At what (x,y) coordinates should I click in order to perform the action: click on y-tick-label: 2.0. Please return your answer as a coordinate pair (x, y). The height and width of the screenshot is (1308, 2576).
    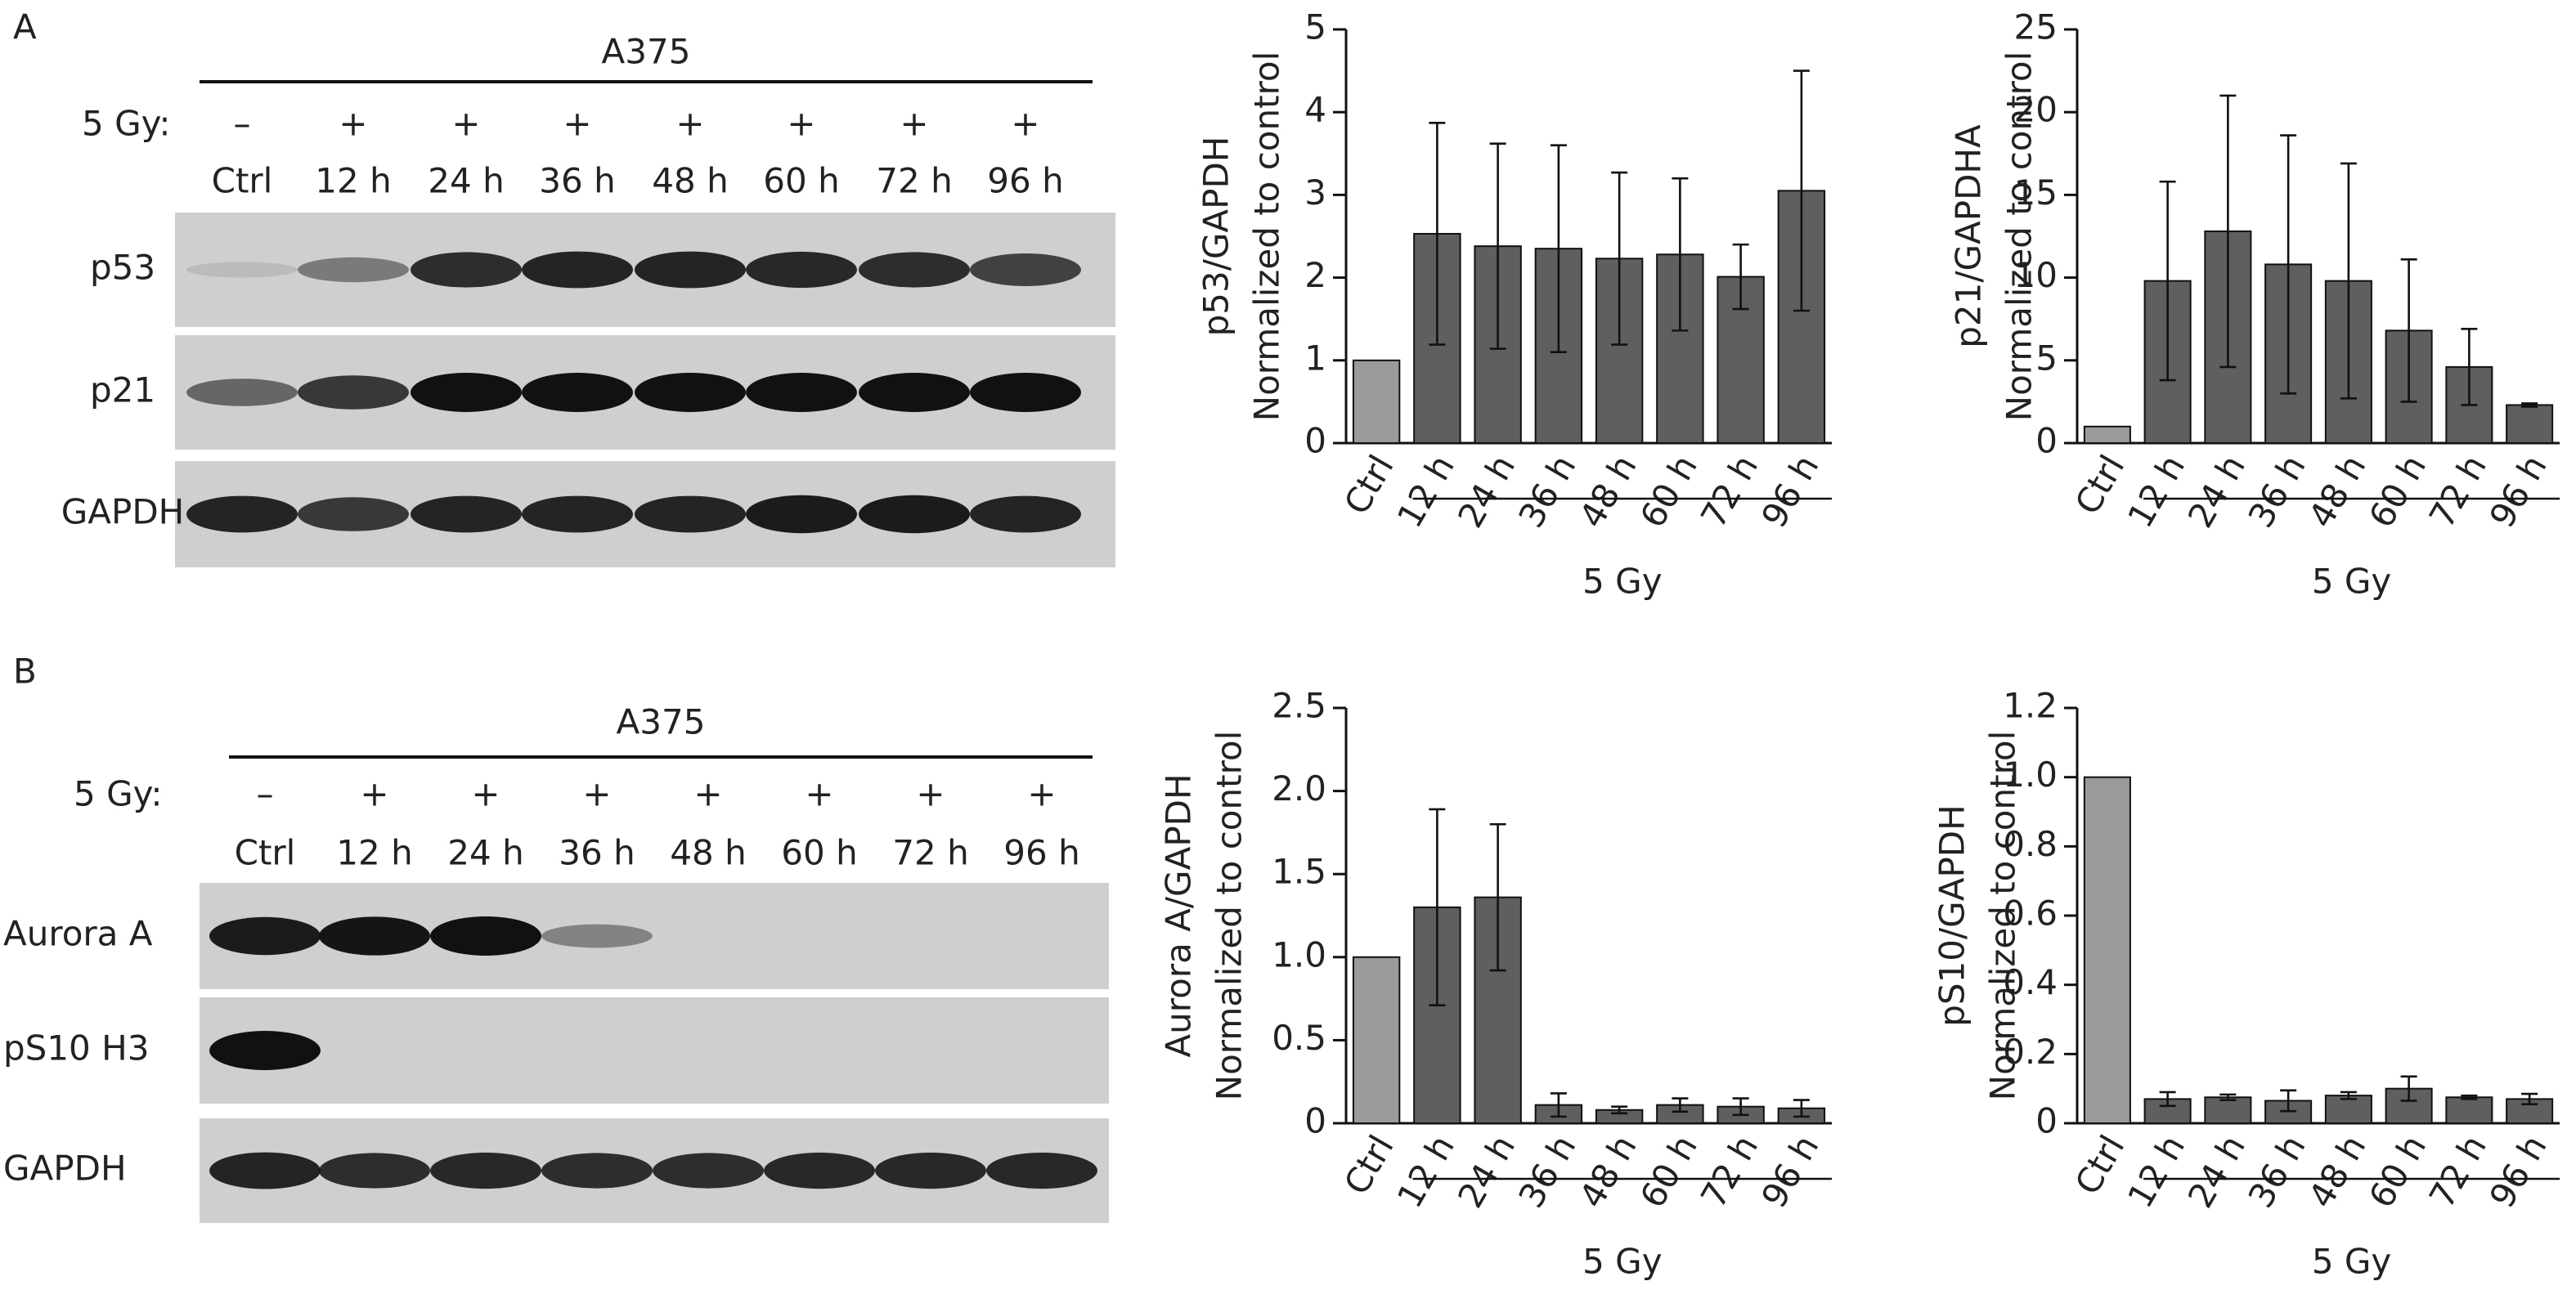
    Looking at the image, I should click on (1299, 788).